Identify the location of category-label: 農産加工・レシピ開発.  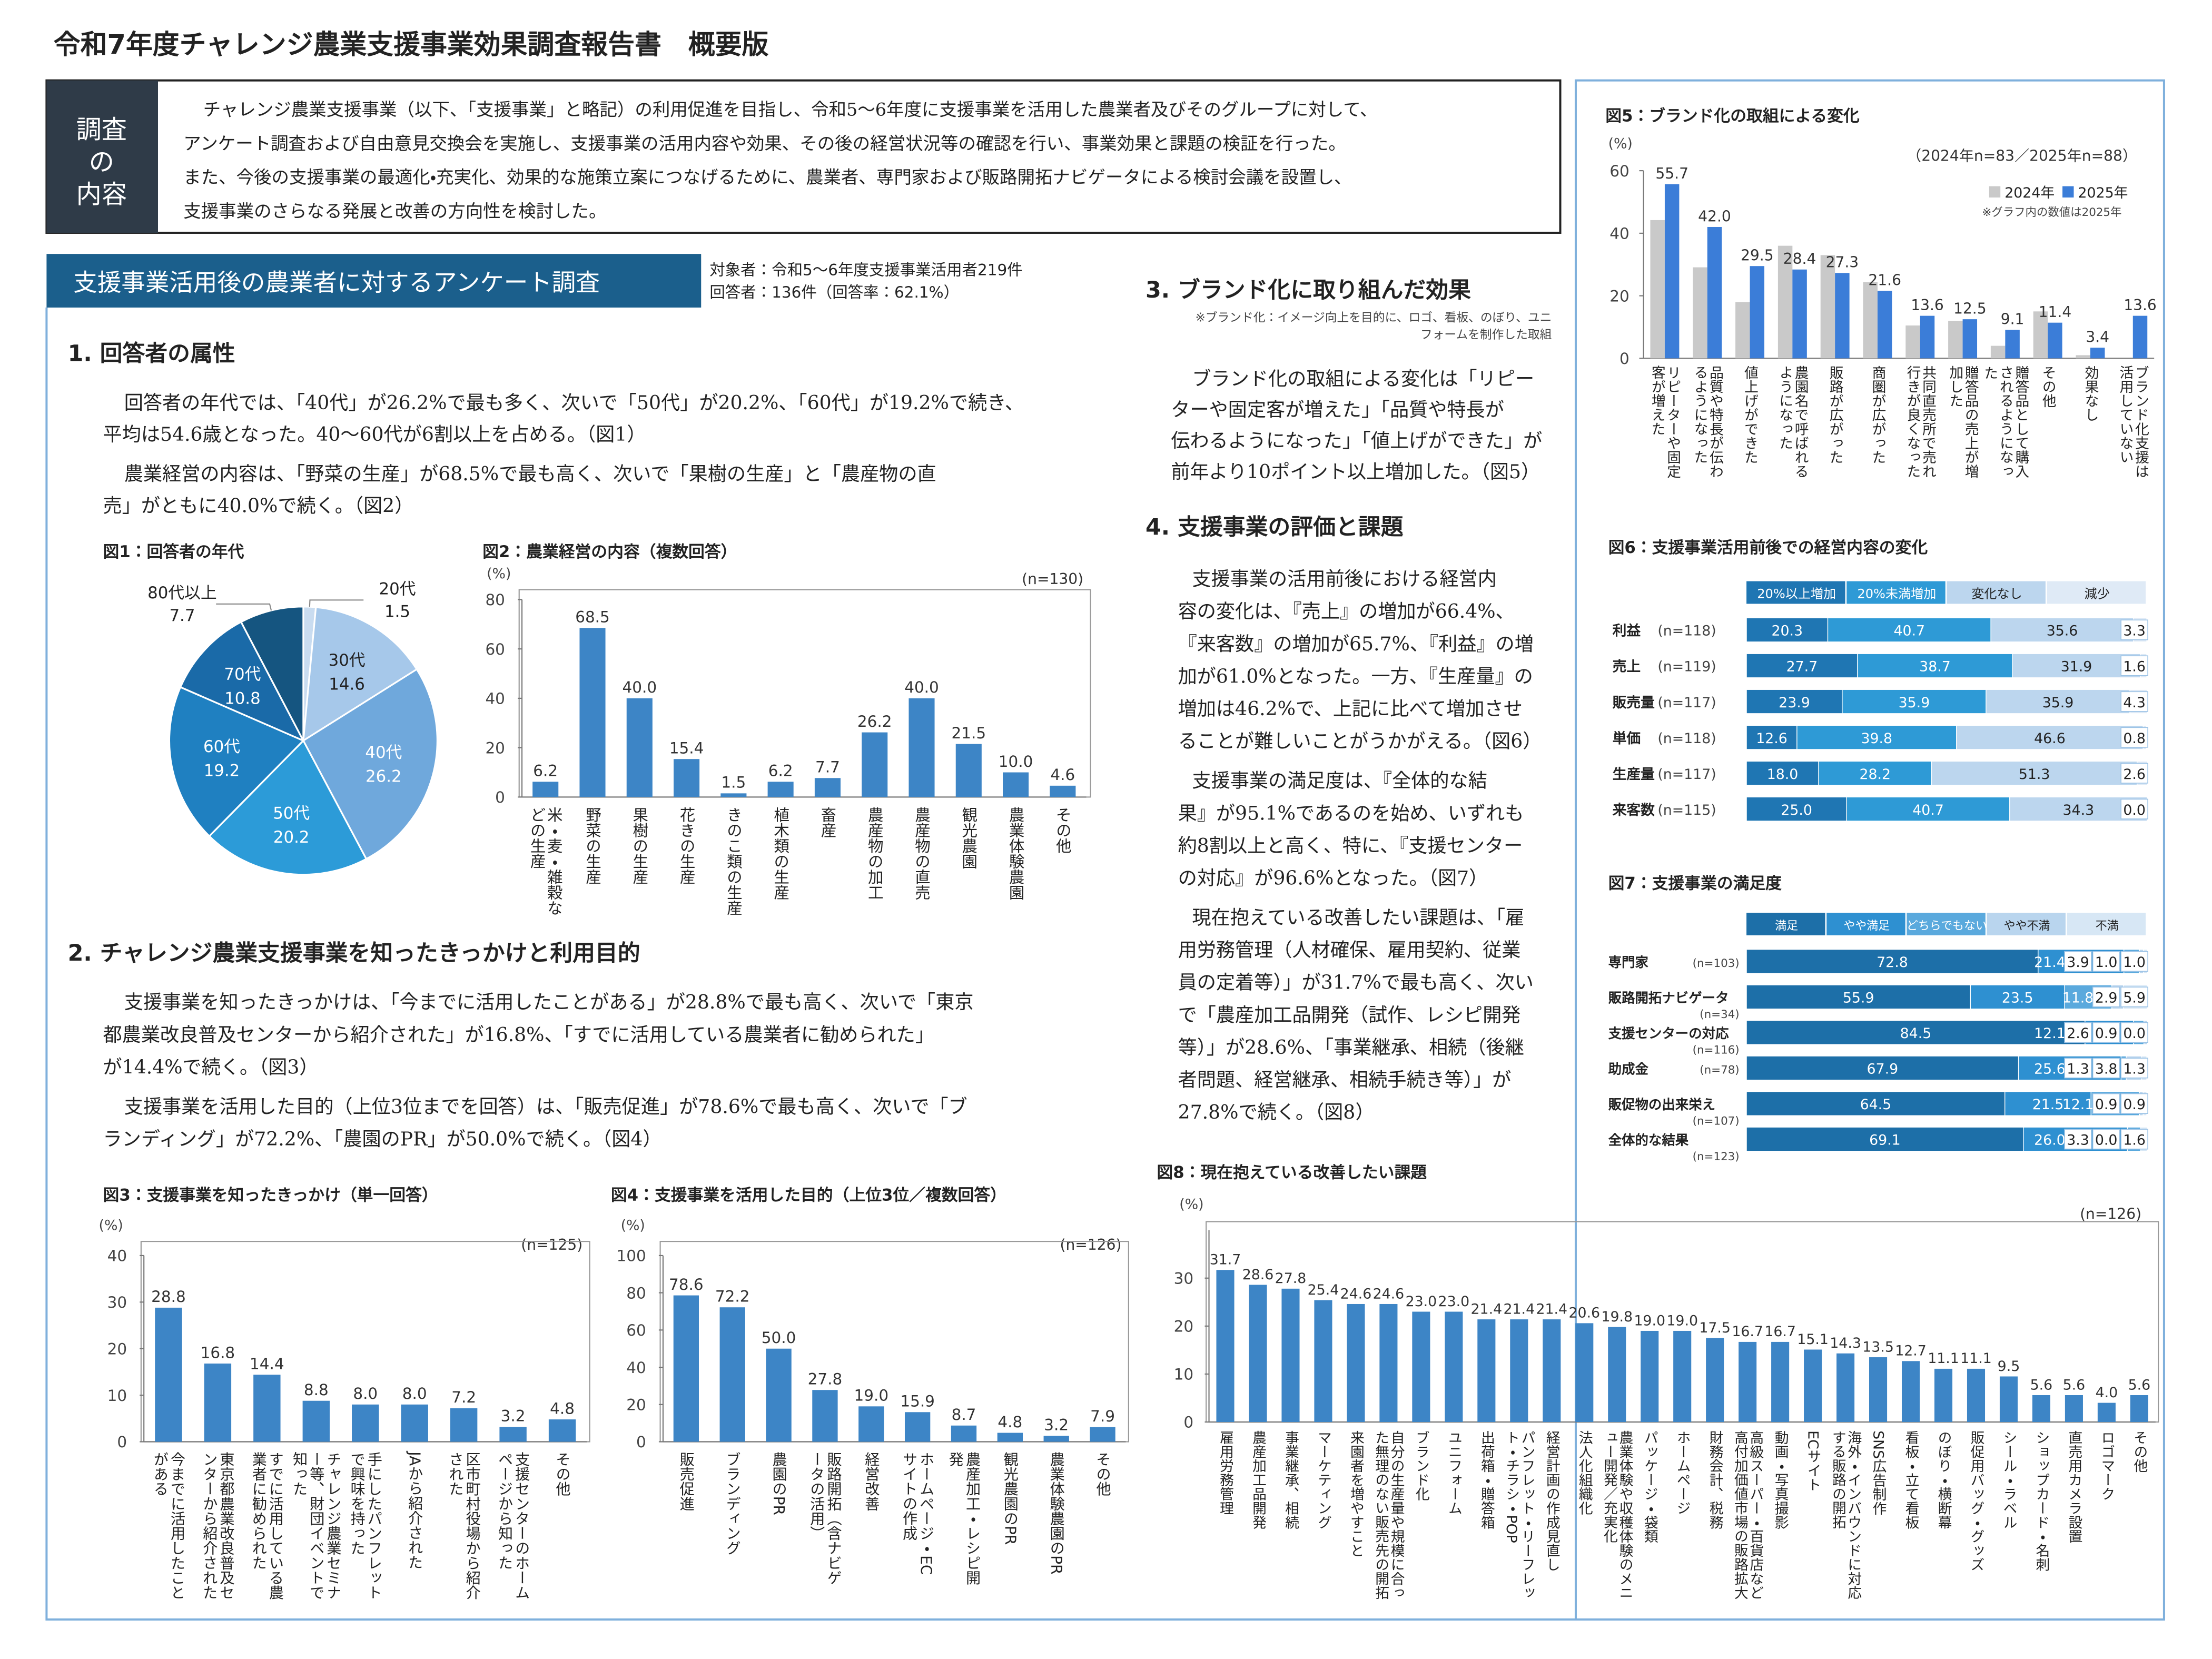
(963, 1518).